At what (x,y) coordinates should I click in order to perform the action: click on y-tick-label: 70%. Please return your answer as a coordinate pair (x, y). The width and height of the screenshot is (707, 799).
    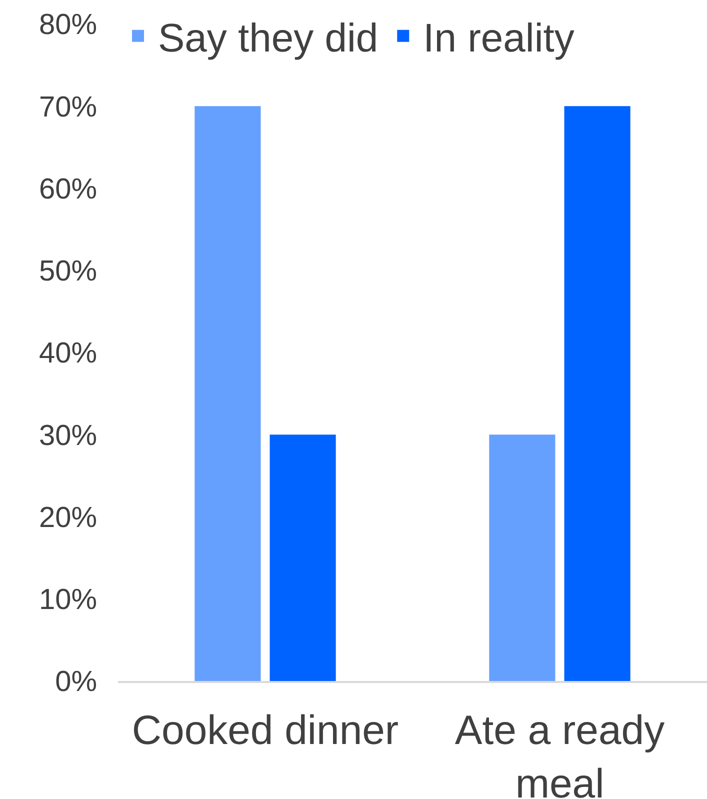
    Looking at the image, I should click on (67, 107).